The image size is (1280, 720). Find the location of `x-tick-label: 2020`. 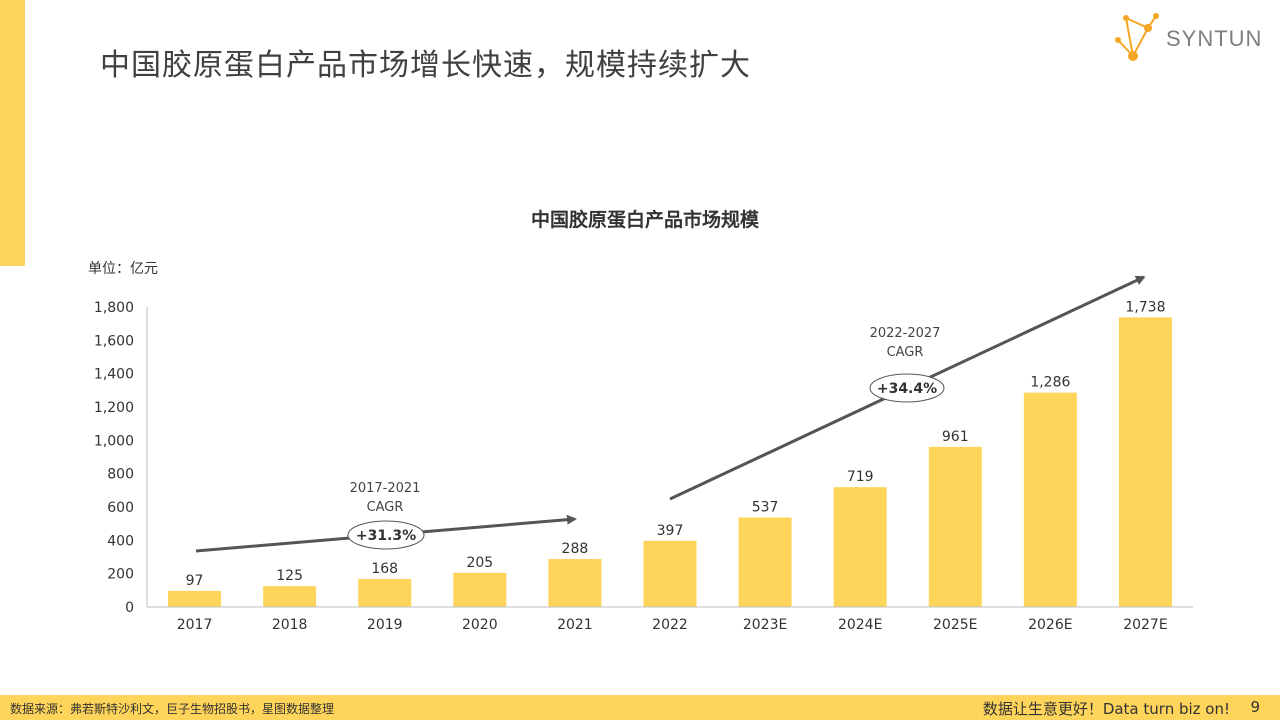

x-tick-label: 2020 is located at coordinates (480, 625).